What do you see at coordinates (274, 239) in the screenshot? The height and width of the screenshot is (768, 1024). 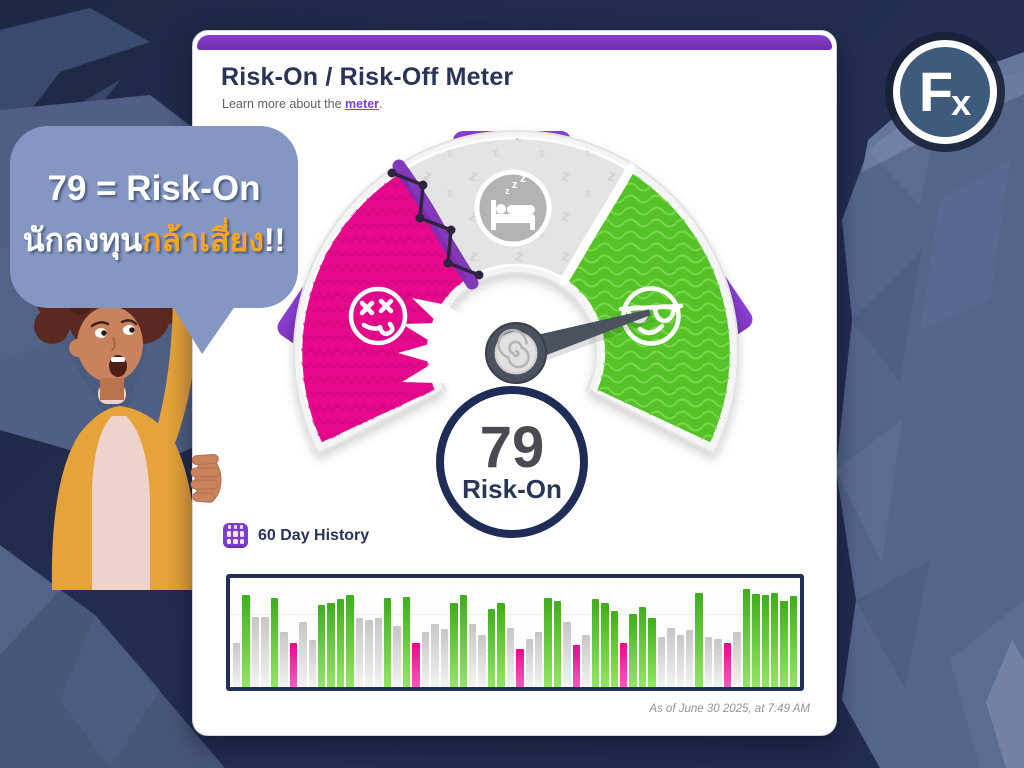 I see `bubble-line2-suffix: !!` at bounding box center [274, 239].